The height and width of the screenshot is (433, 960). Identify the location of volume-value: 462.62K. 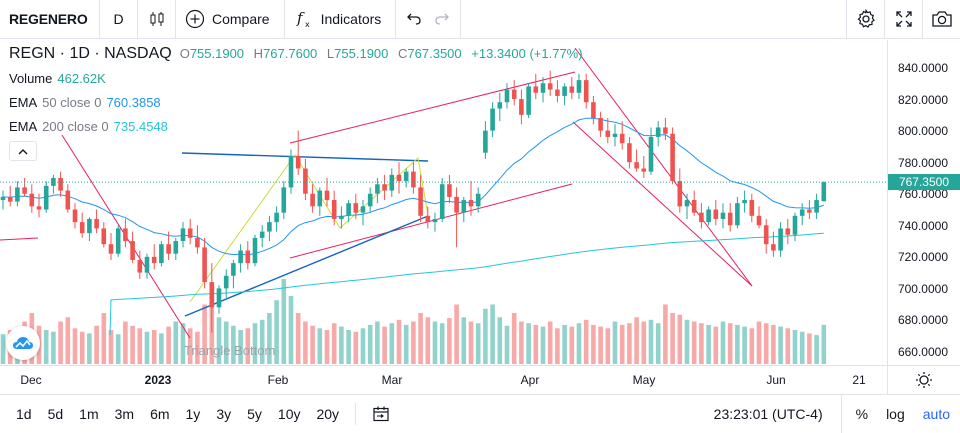
(81, 78).